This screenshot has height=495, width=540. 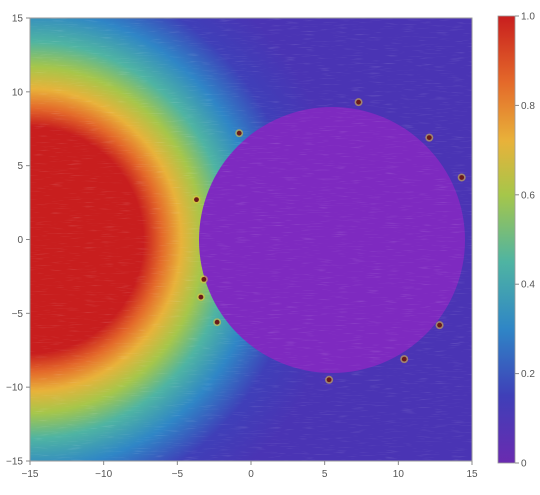 I want to click on colorbar-tick-label: 0.6, so click(x=528, y=195).